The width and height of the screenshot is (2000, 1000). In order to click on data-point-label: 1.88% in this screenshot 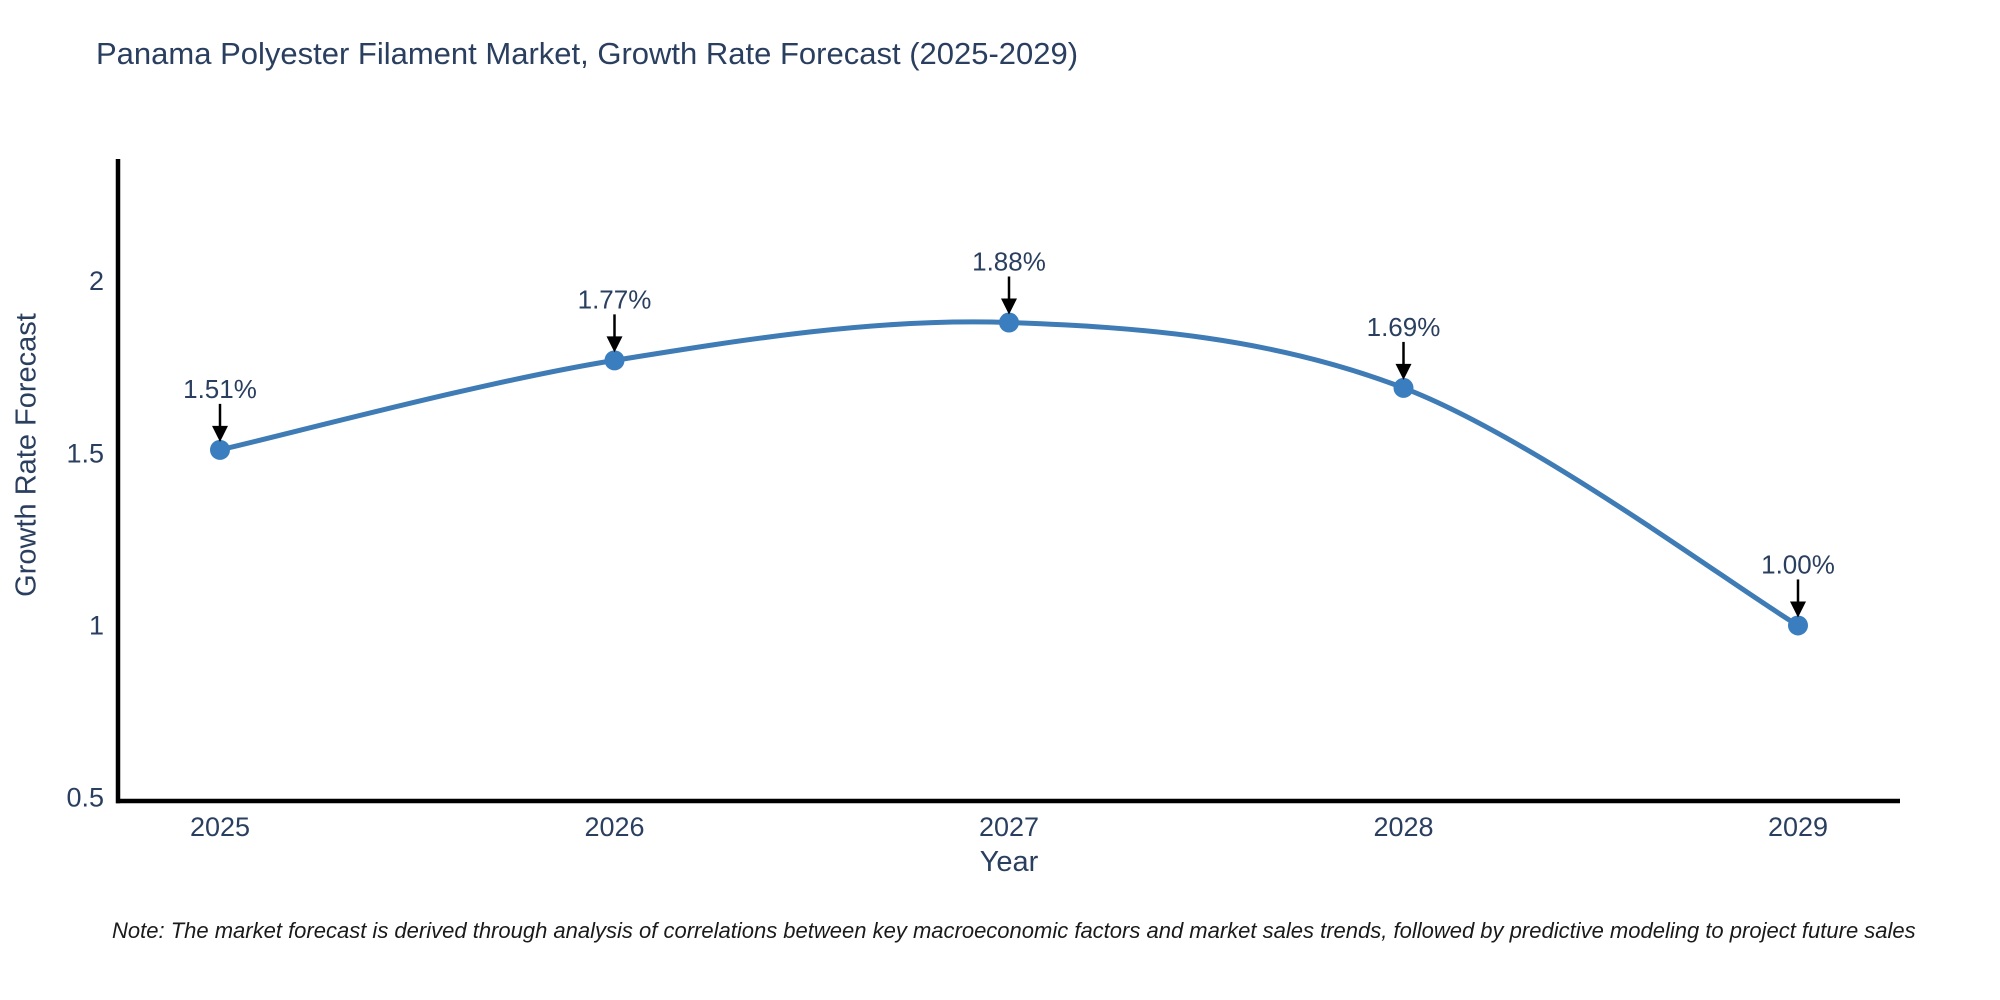, I will do `click(1009, 262)`.